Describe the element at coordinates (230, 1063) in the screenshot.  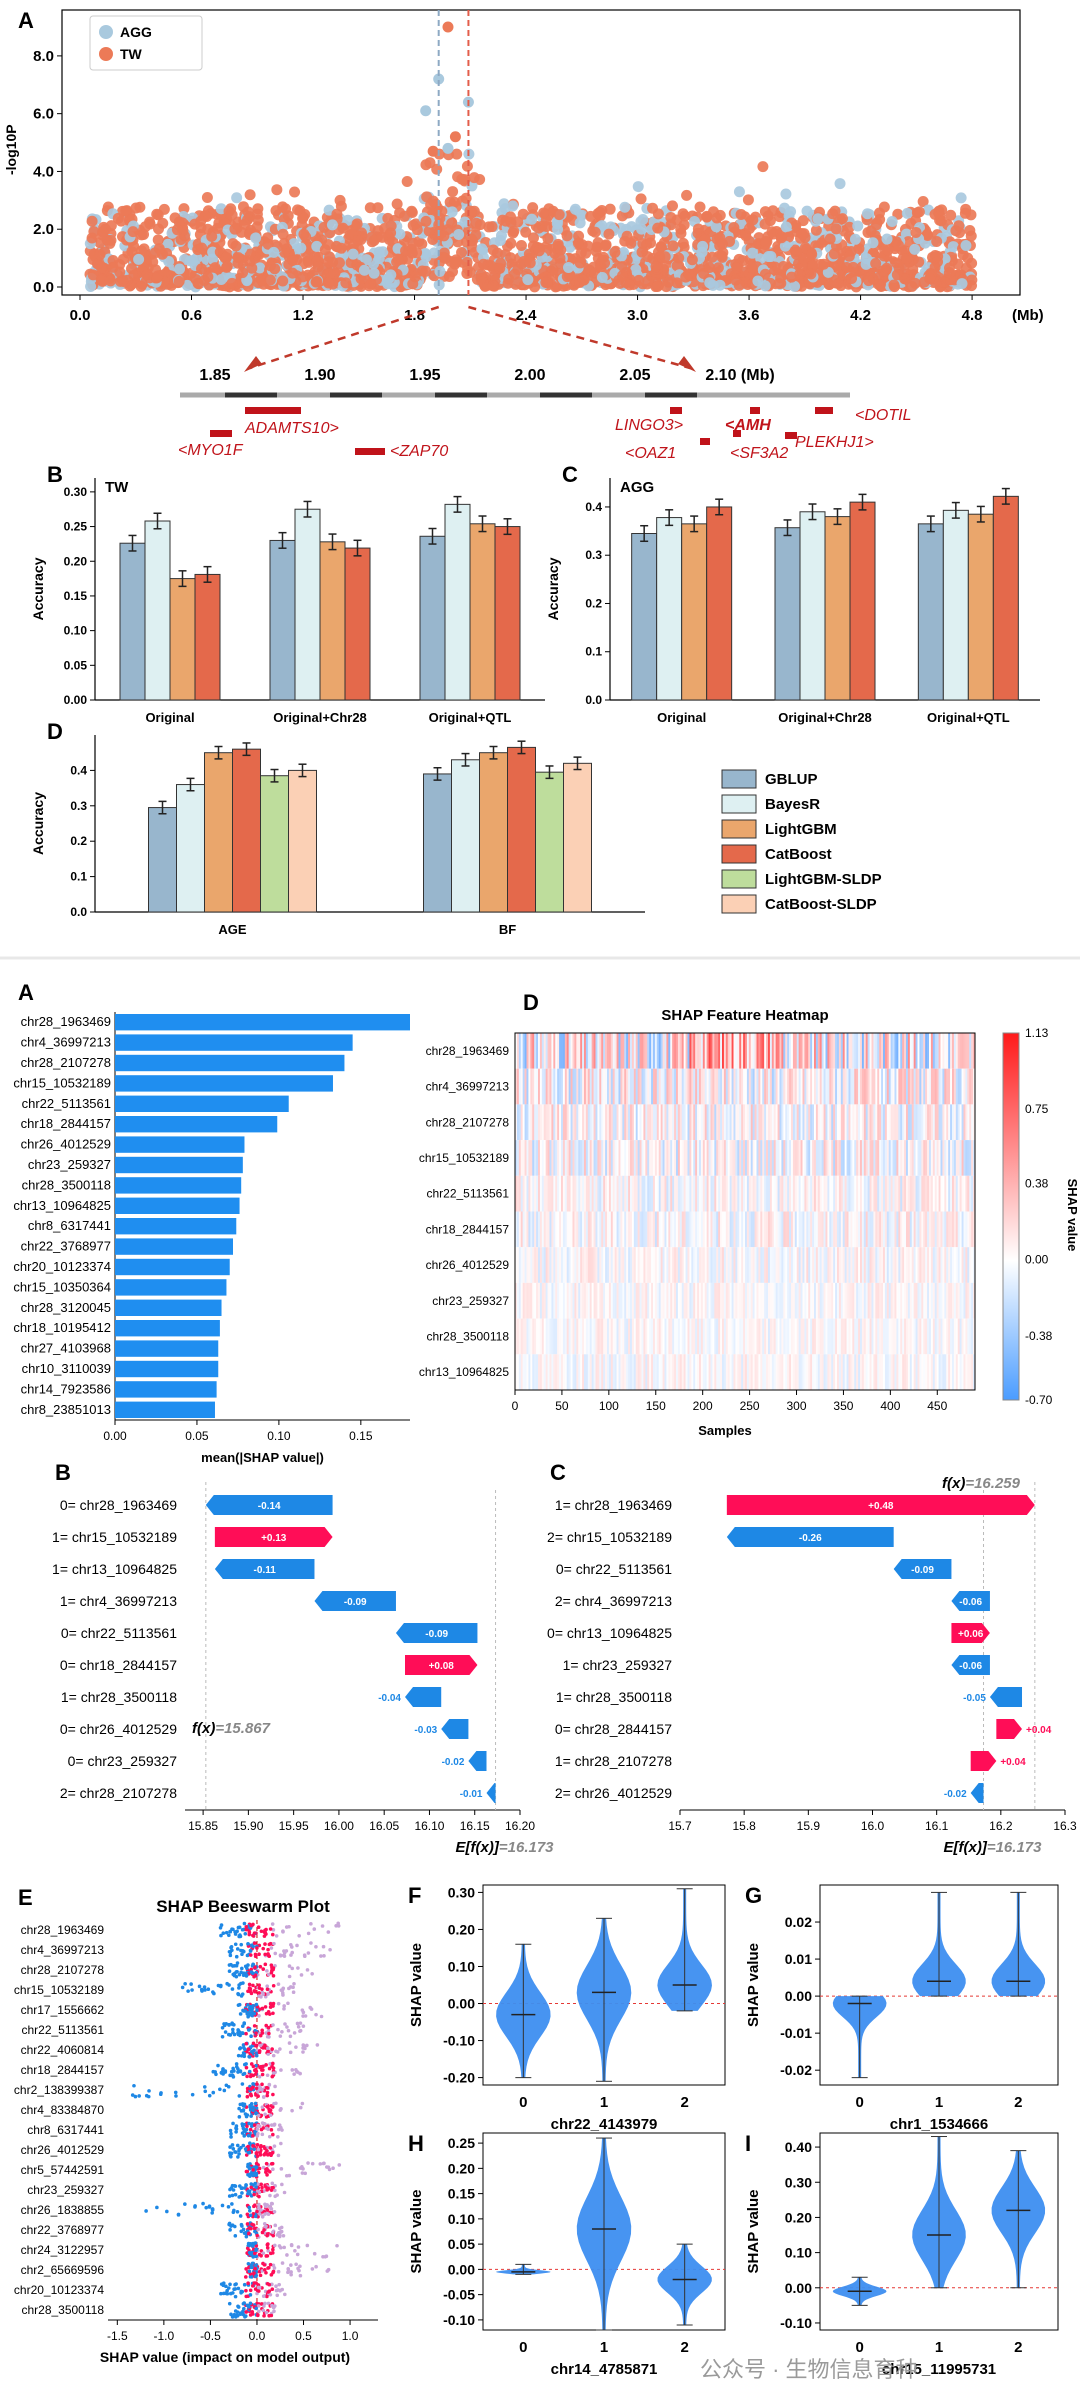
I see `bar` at that location.